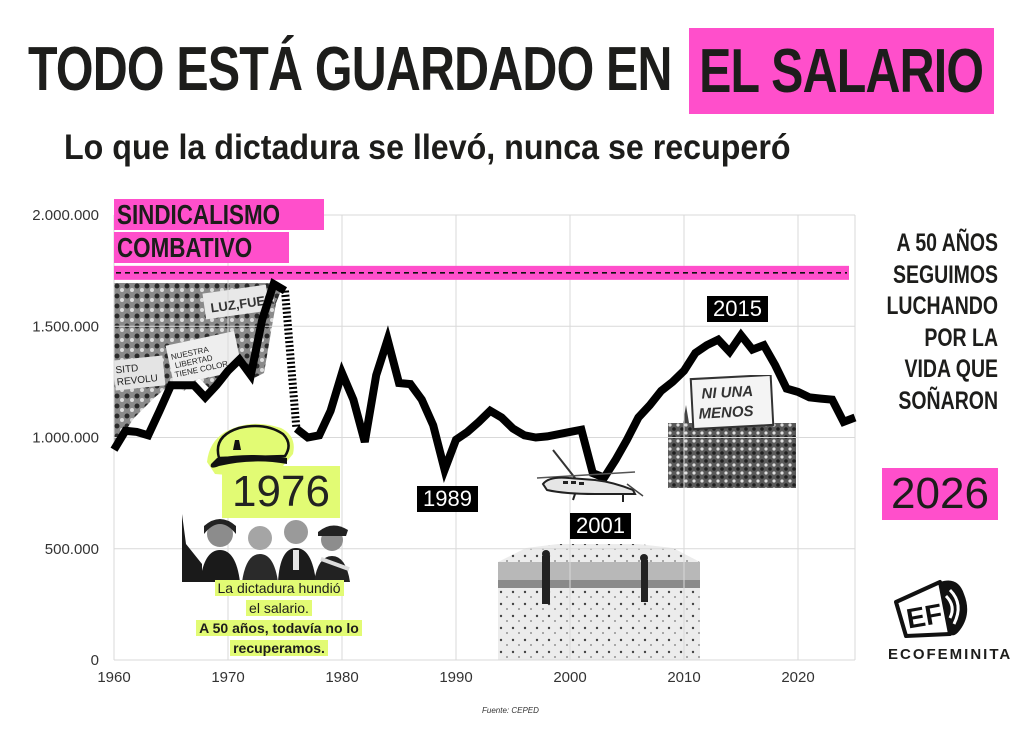 The width and height of the screenshot is (1024, 753). Describe the element at coordinates (510, 710) in the screenshot. I see `source-note: Fuente: CEPED` at that location.